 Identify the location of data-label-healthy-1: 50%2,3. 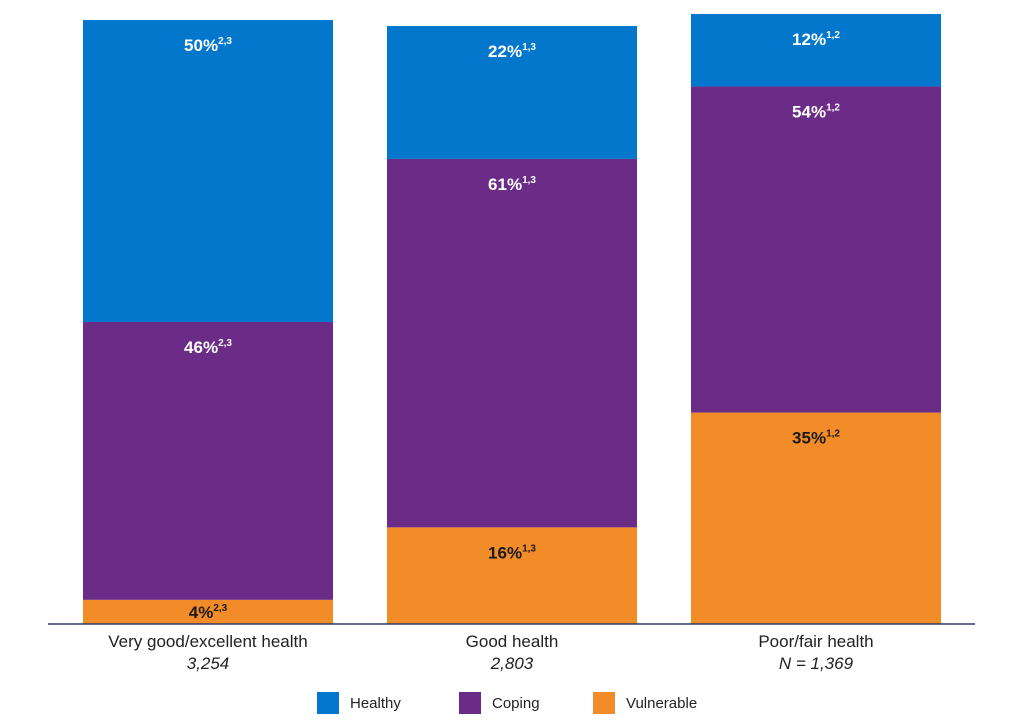
(208, 45).